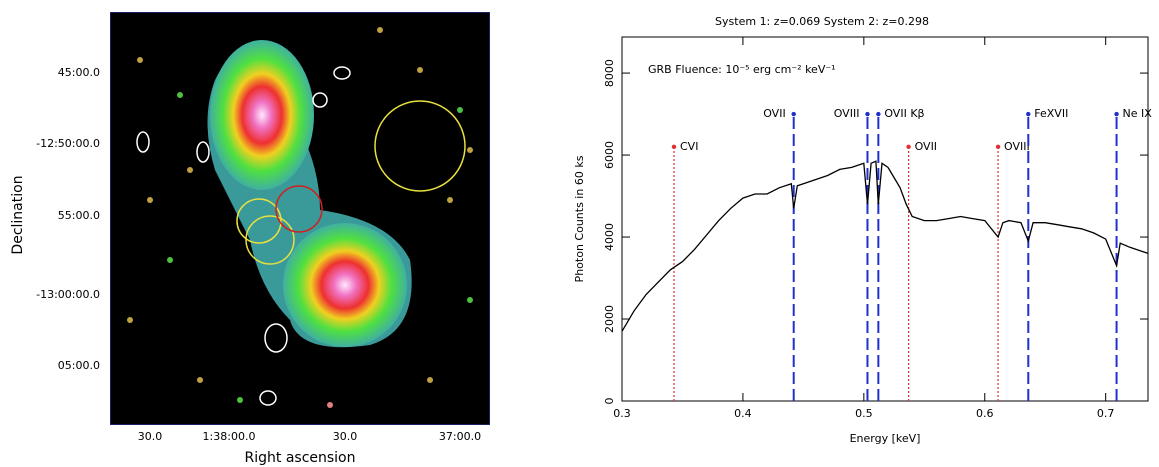  I want to click on y-tick-label: 05:00.0, so click(79, 365).